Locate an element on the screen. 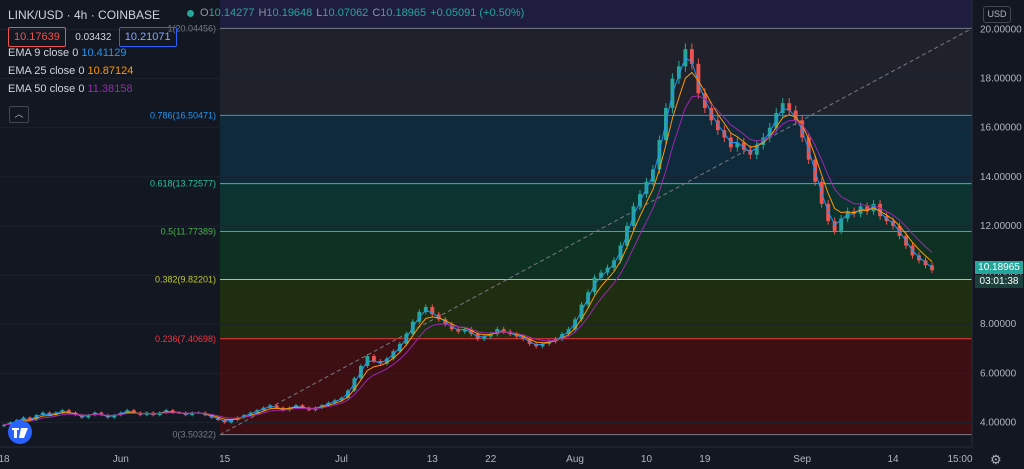 Image resolution: width=1024 pixels, height=469 pixels. price-axis-bg is located at coordinates (998, 234).